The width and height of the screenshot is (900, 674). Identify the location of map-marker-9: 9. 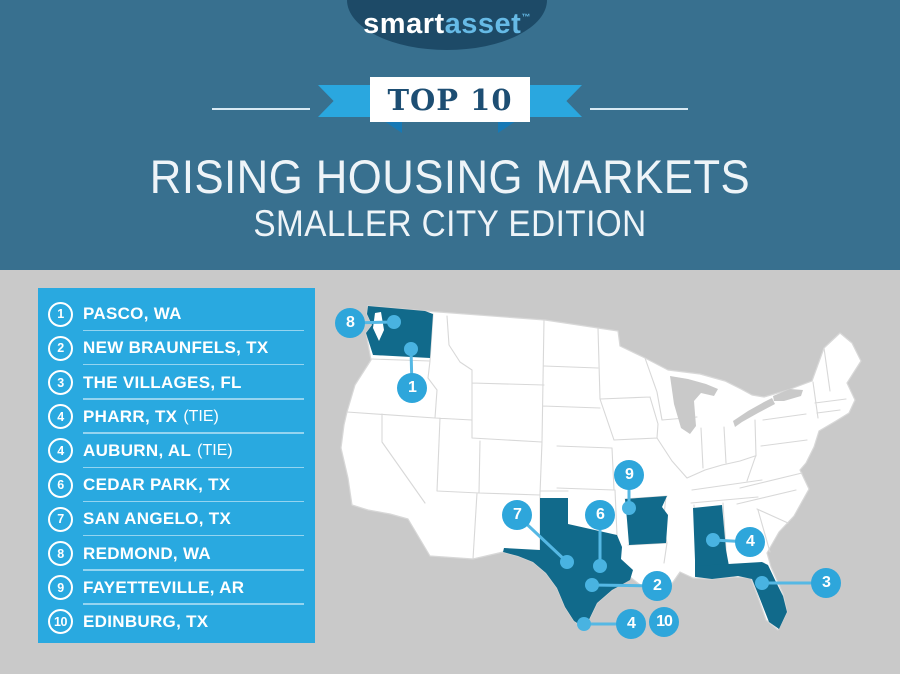
(629, 475).